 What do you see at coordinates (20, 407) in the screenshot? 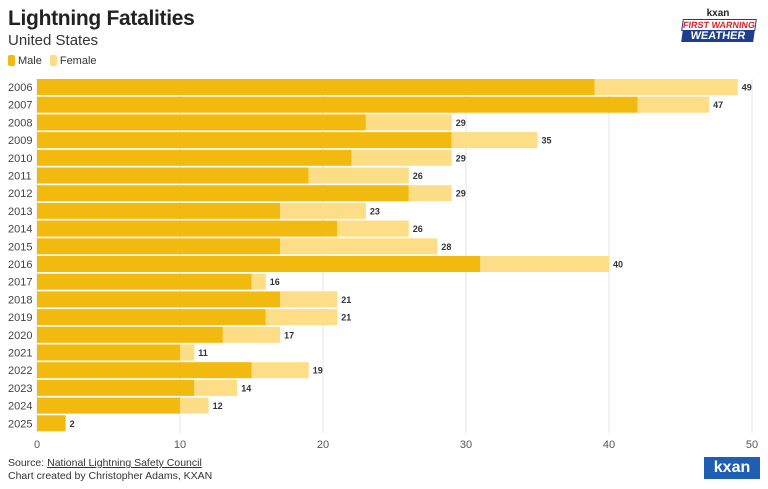
I see `y-tick-label: 2024` at bounding box center [20, 407].